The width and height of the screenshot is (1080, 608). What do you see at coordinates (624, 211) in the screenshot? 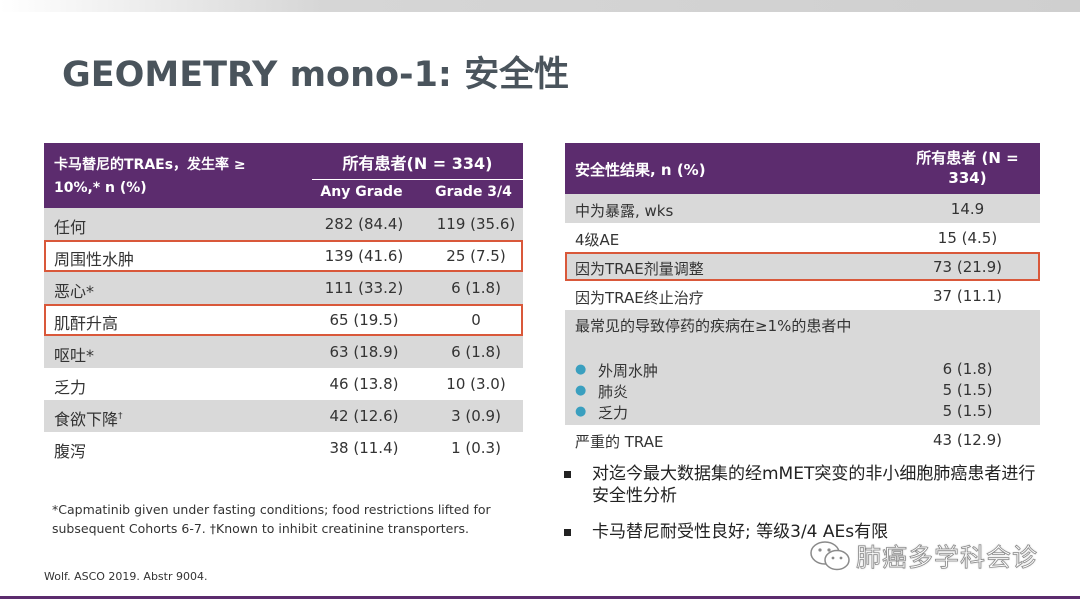
I see `row-label: 中为暴露, wks` at bounding box center [624, 211].